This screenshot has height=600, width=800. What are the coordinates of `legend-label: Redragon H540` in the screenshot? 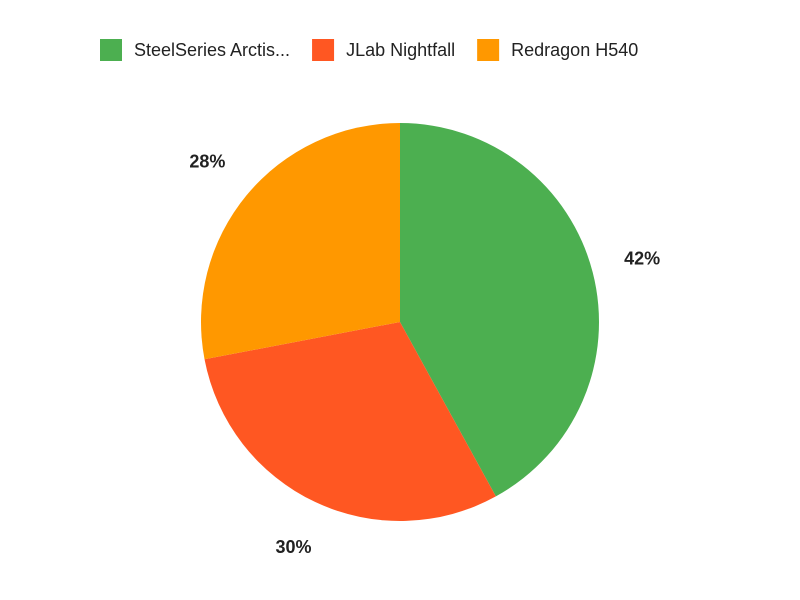 It's located at (574, 50).